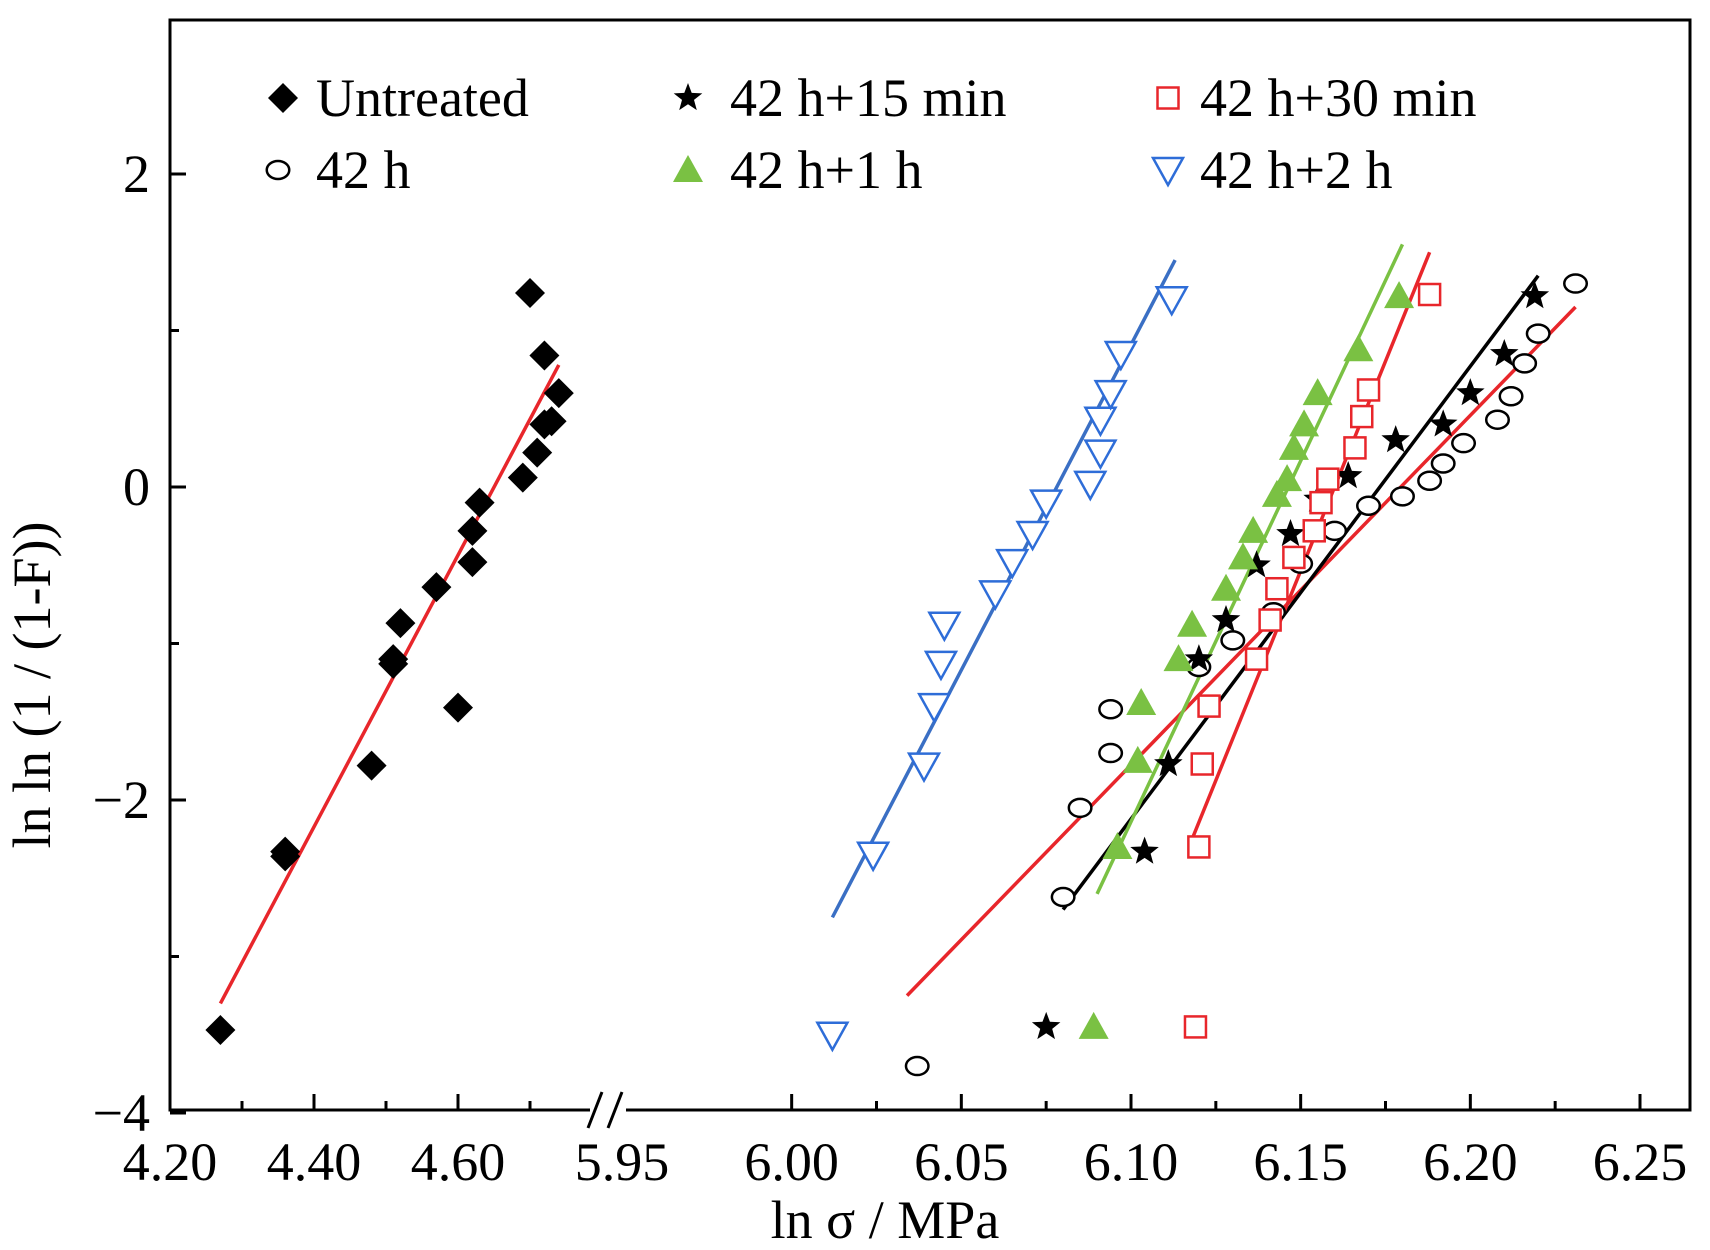 The width and height of the screenshot is (1710, 1250). What do you see at coordinates (1002, 669) in the screenshot?
I see `series-42-h-2-h` at bounding box center [1002, 669].